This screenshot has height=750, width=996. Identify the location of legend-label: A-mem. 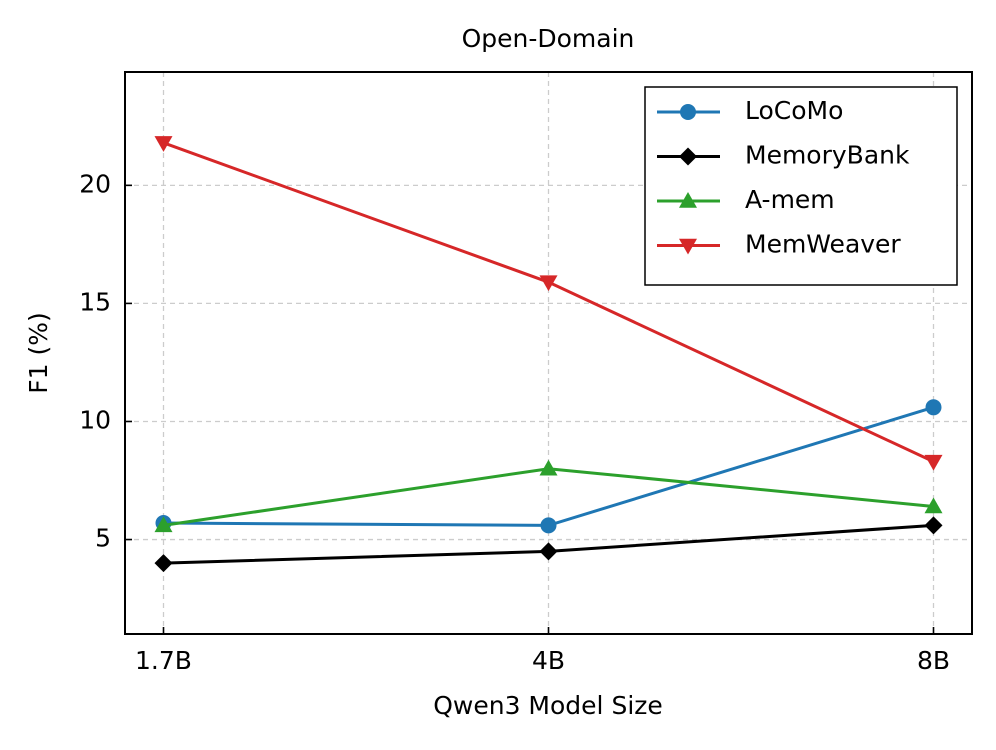
(790, 199).